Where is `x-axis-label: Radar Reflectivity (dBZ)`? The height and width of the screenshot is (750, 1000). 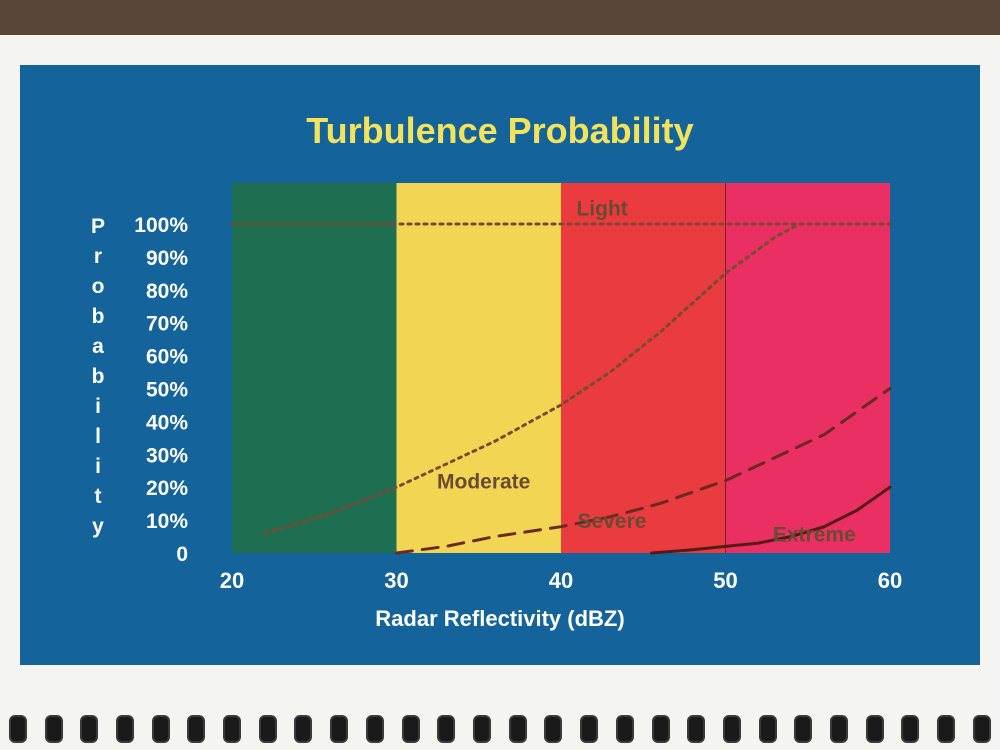
x-axis-label: Radar Reflectivity (dBZ) is located at coordinates (500, 618).